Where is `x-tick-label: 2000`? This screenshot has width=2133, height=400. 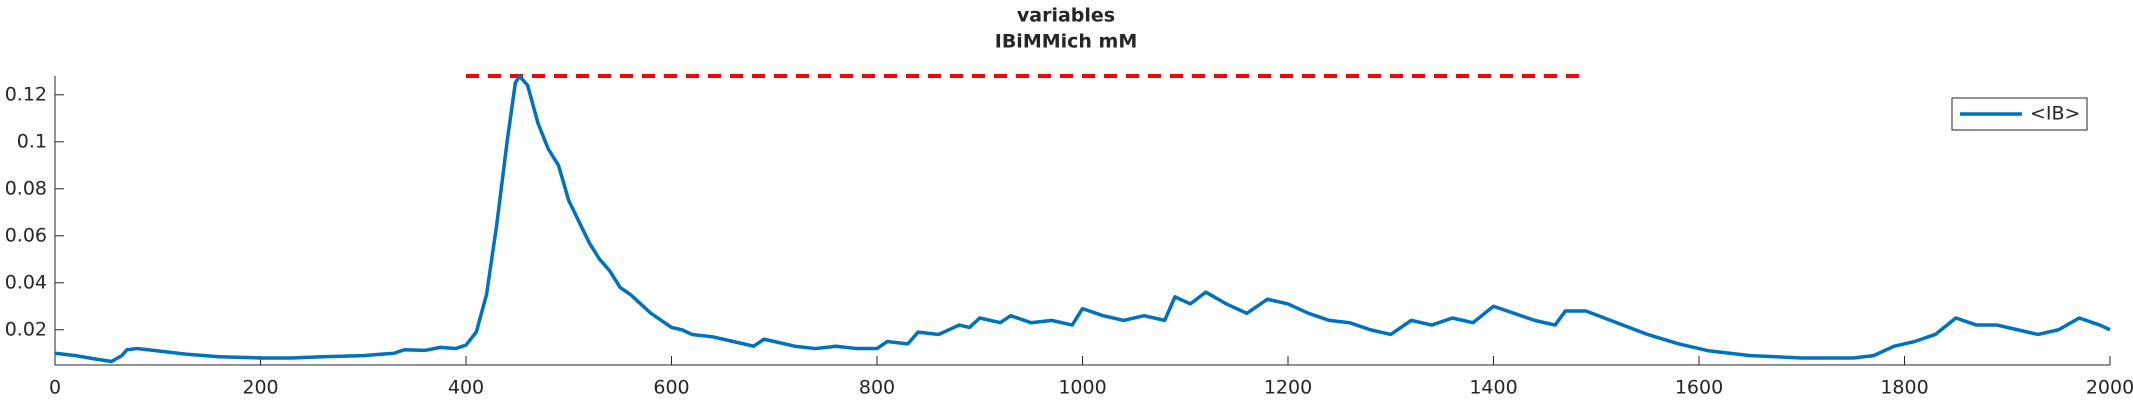 x-tick-label: 2000 is located at coordinates (2109, 388).